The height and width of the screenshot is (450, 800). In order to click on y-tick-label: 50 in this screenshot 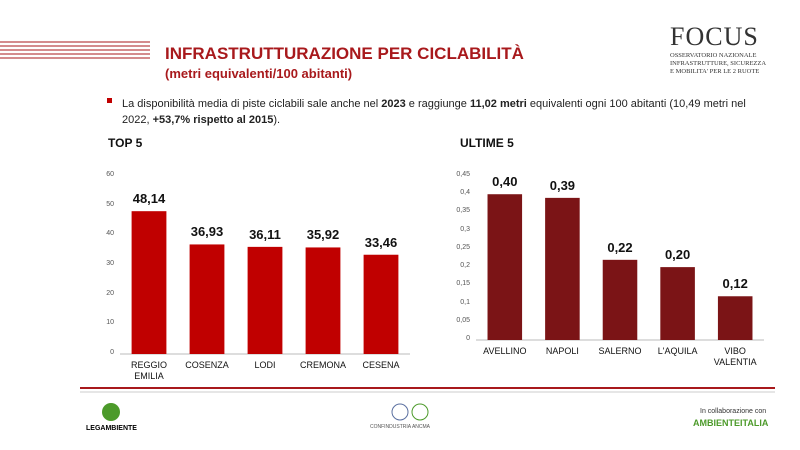, I will do `click(110, 204)`.